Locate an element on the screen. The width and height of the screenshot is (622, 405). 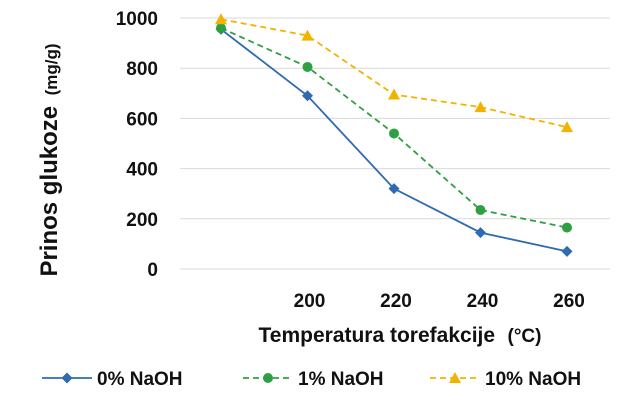
legend-label: 10% NaOH is located at coordinates (533, 379).